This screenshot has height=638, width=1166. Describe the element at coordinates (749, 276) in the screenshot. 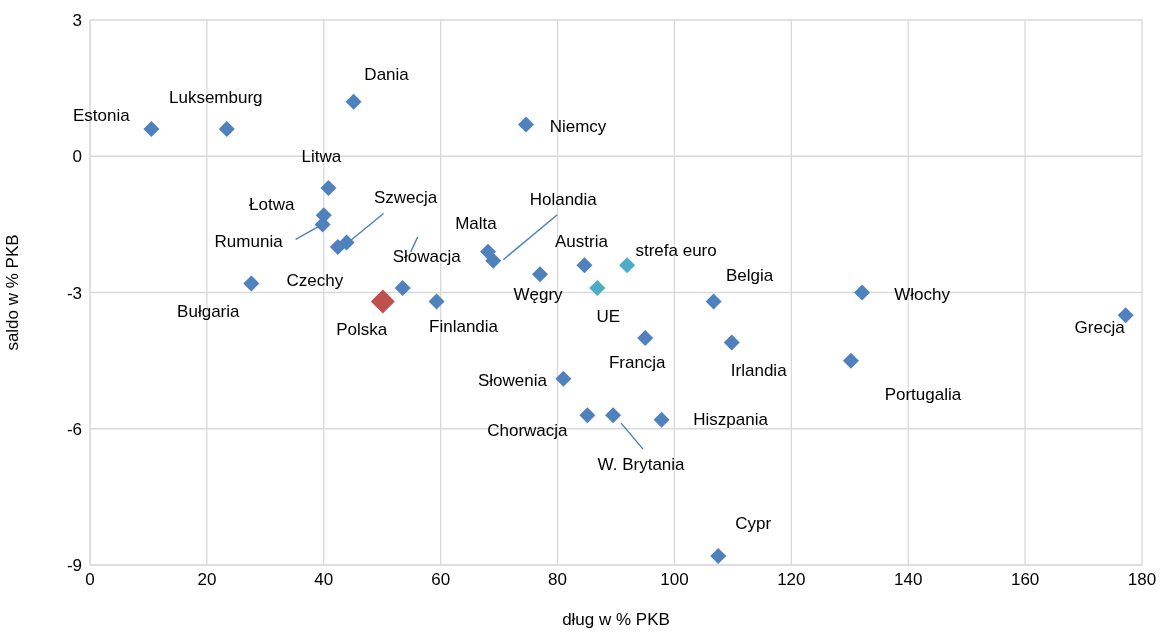

I see `data-label: Belgia` at that location.